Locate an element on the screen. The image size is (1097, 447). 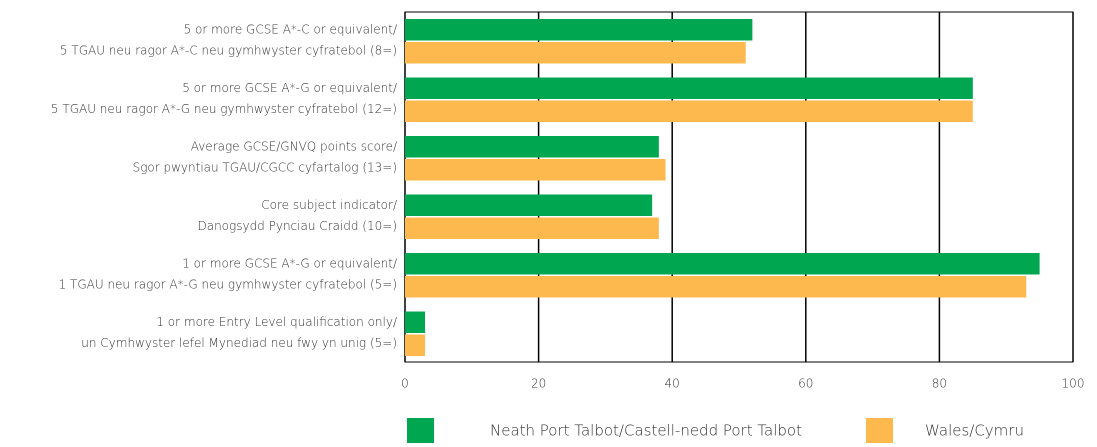
x-tick-label: 60 is located at coordinates (805, 384).